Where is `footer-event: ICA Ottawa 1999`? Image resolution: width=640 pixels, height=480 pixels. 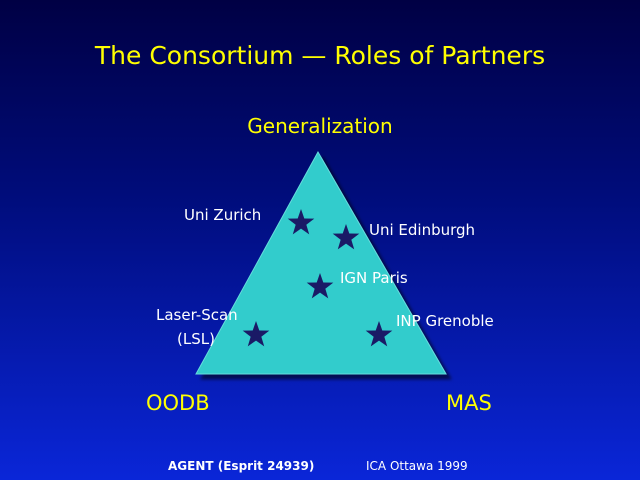
footer-event: ICA Ottawa 1999 is located at coordinates (417, 466).